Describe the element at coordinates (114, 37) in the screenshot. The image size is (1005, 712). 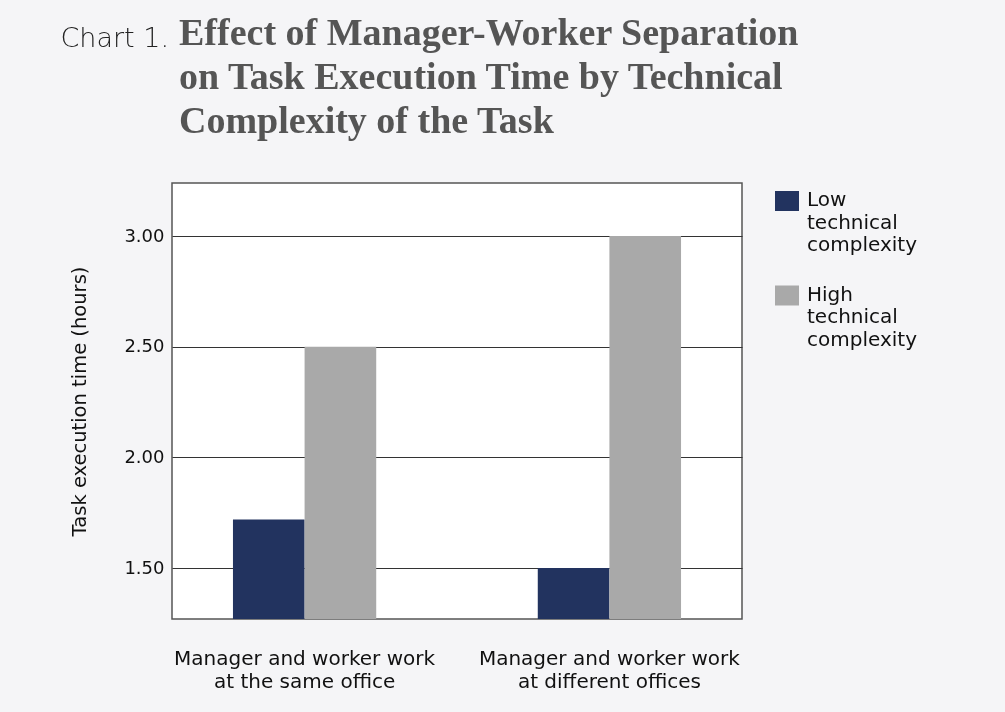
I see `caption: Chart 1.` at that location.